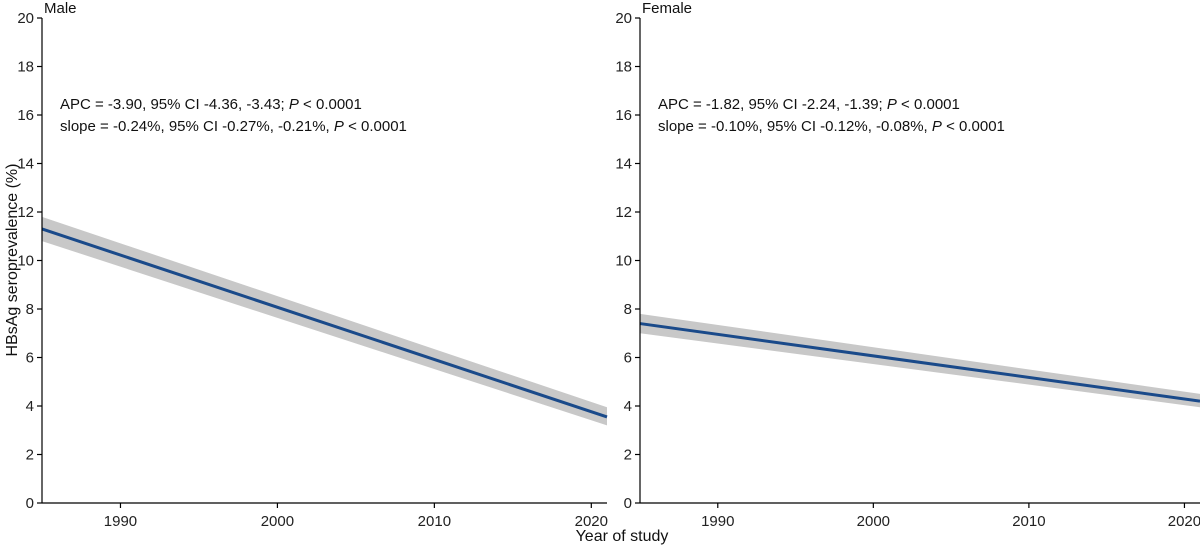 This screenshot has height=545, width=1200. I want to click on x-axis-title: Year of study, so click(622, 536).